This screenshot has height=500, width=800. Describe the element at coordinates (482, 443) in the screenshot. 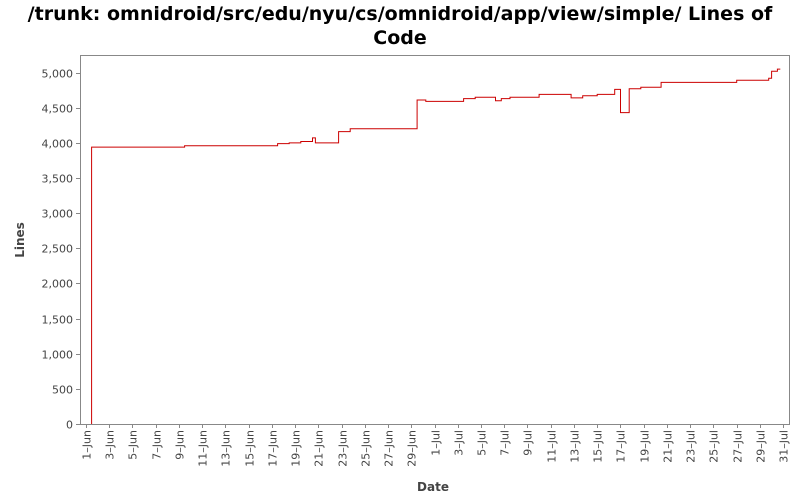

I see `x-tick-label: 5–Jul` at that location.